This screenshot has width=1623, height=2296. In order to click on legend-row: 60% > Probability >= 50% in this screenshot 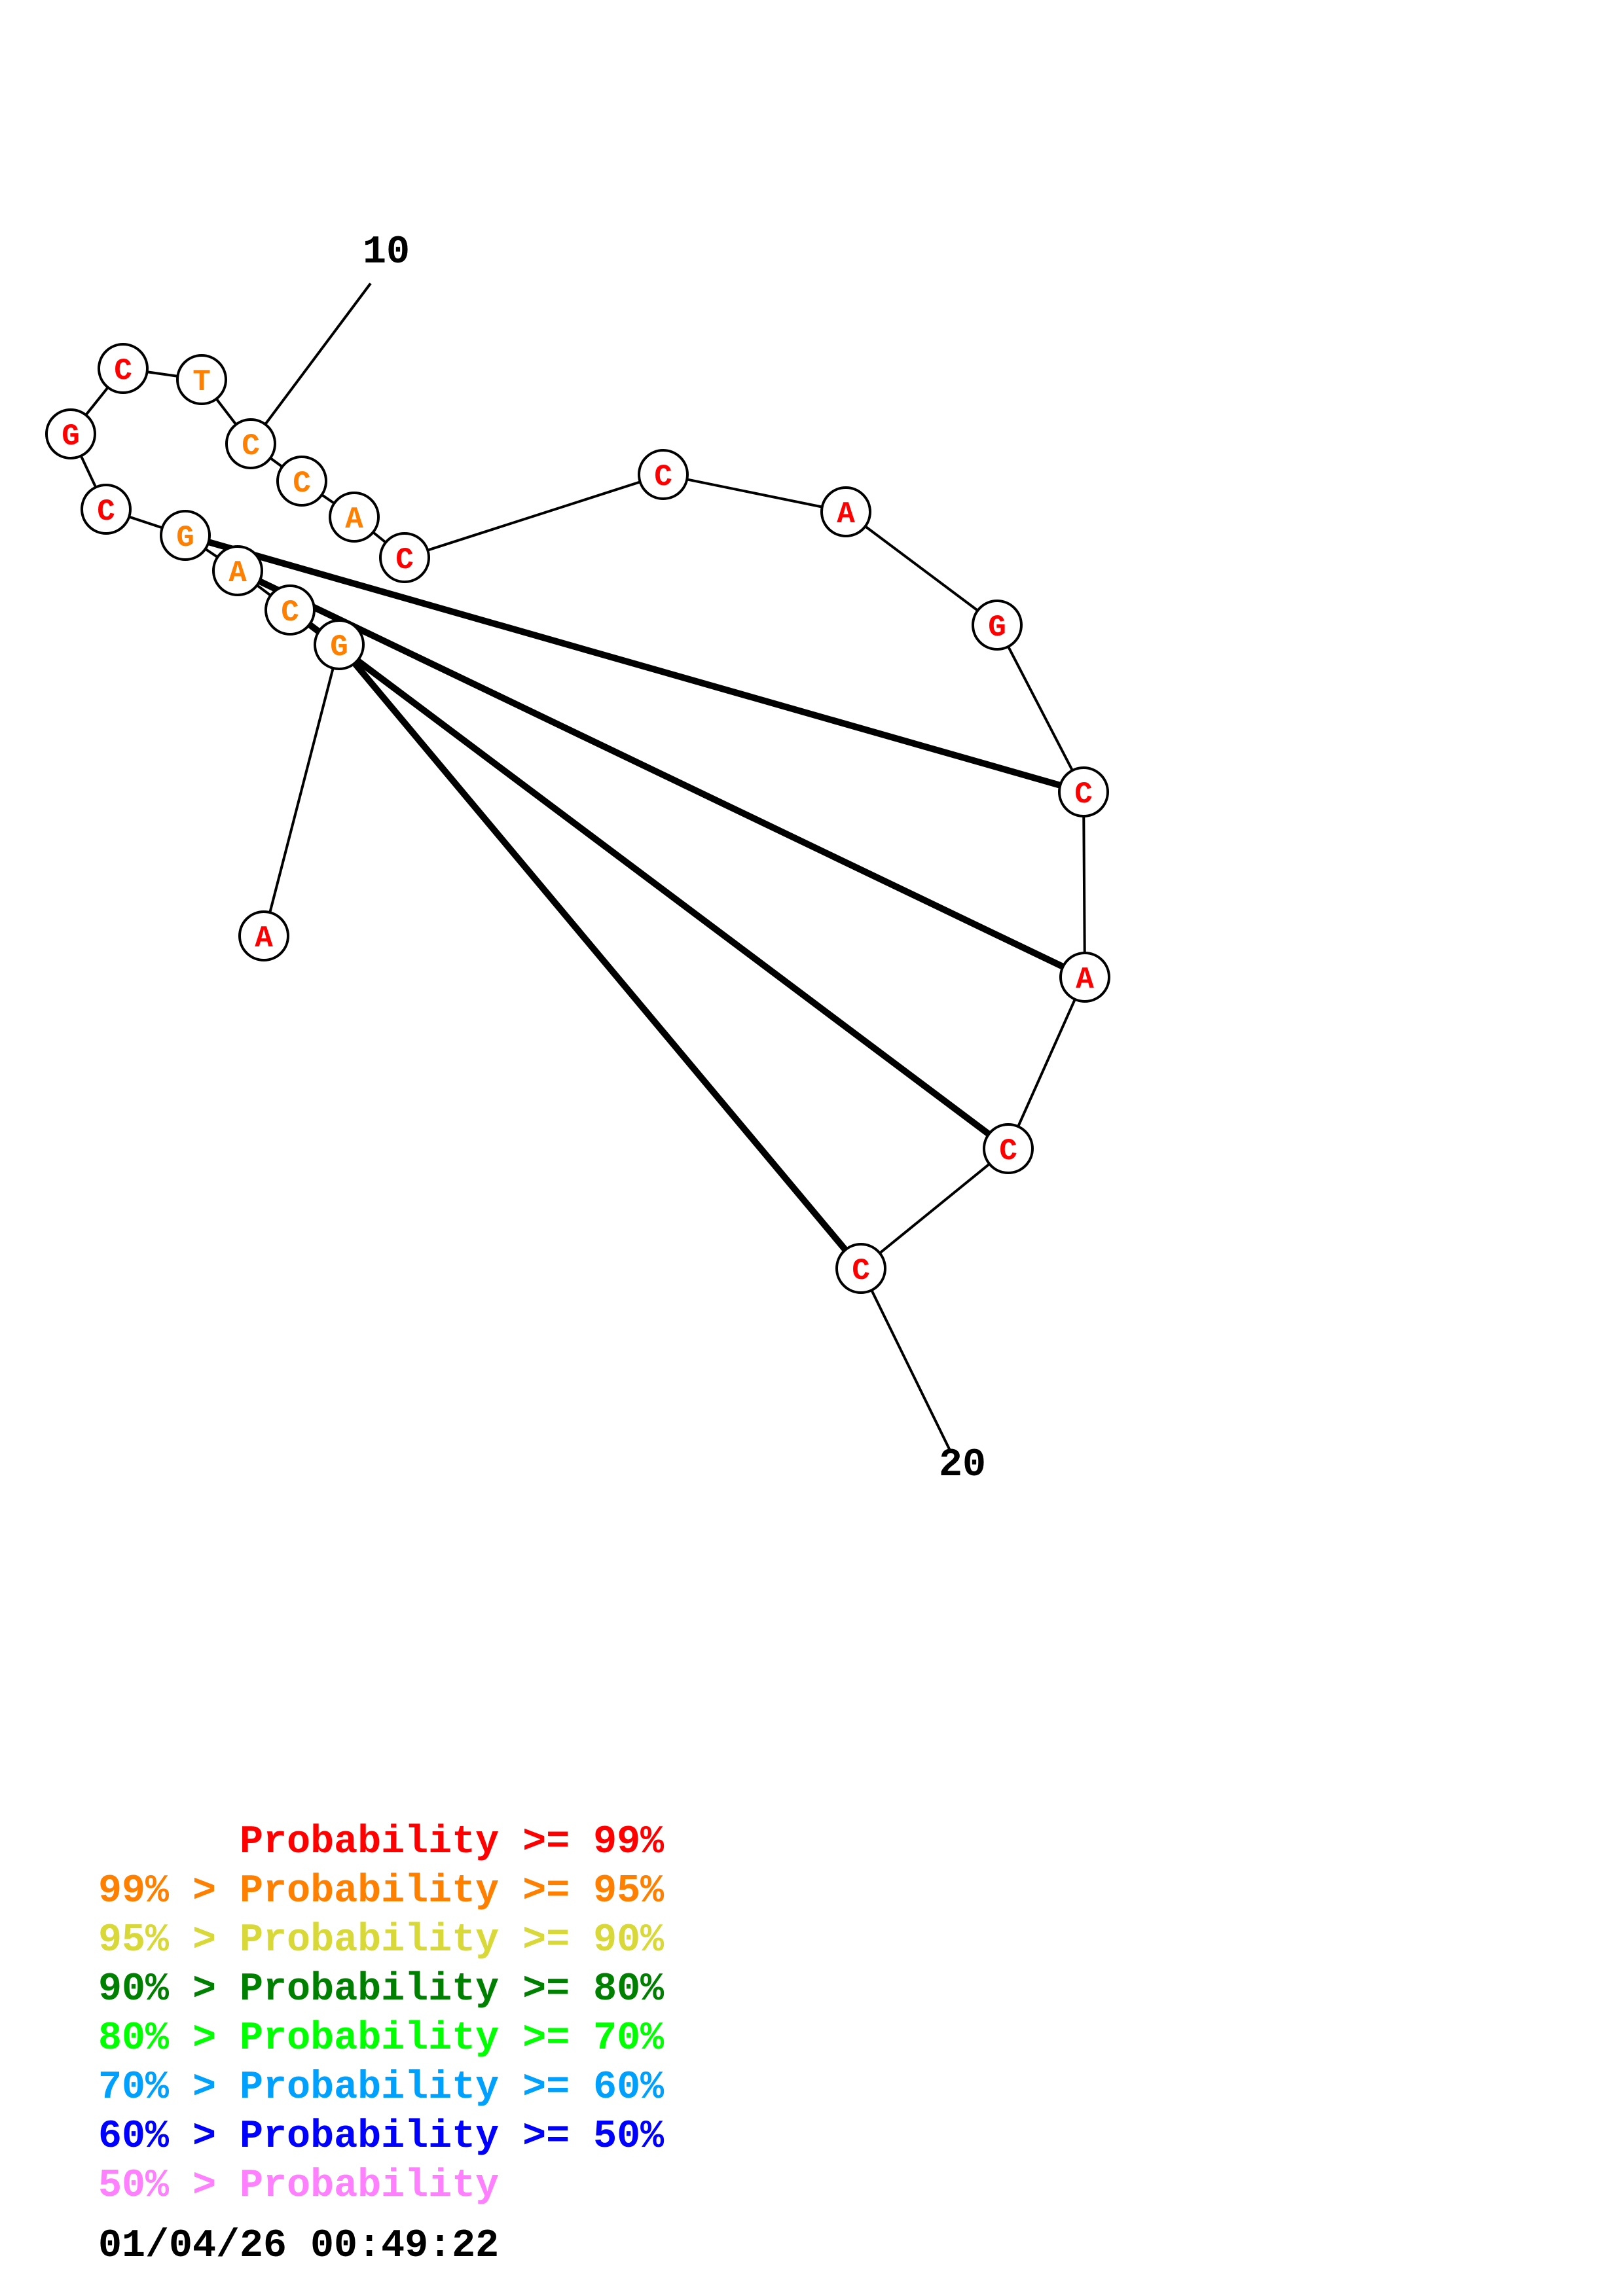, I will do `click(381, 2137)`.